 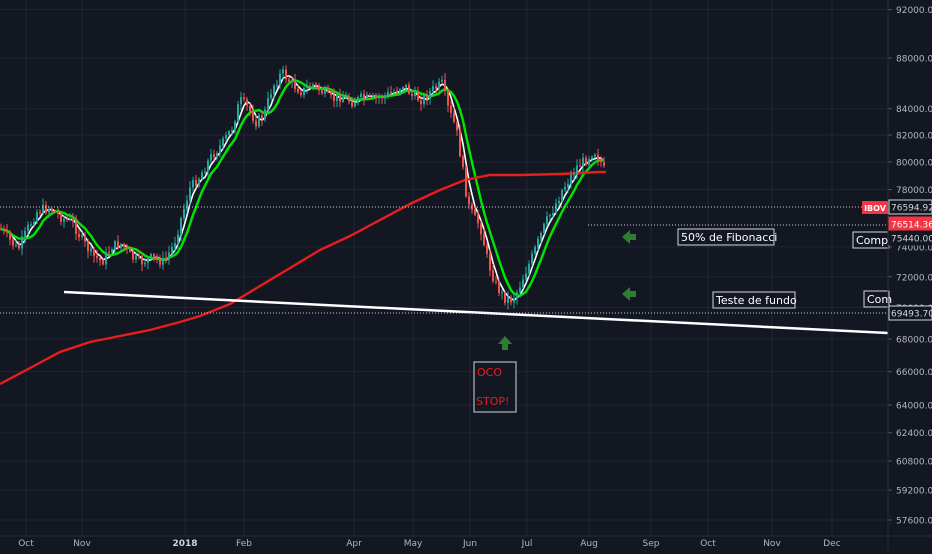 I want to click on y-tick-label: 66000.00, so click(x=914, y=373).